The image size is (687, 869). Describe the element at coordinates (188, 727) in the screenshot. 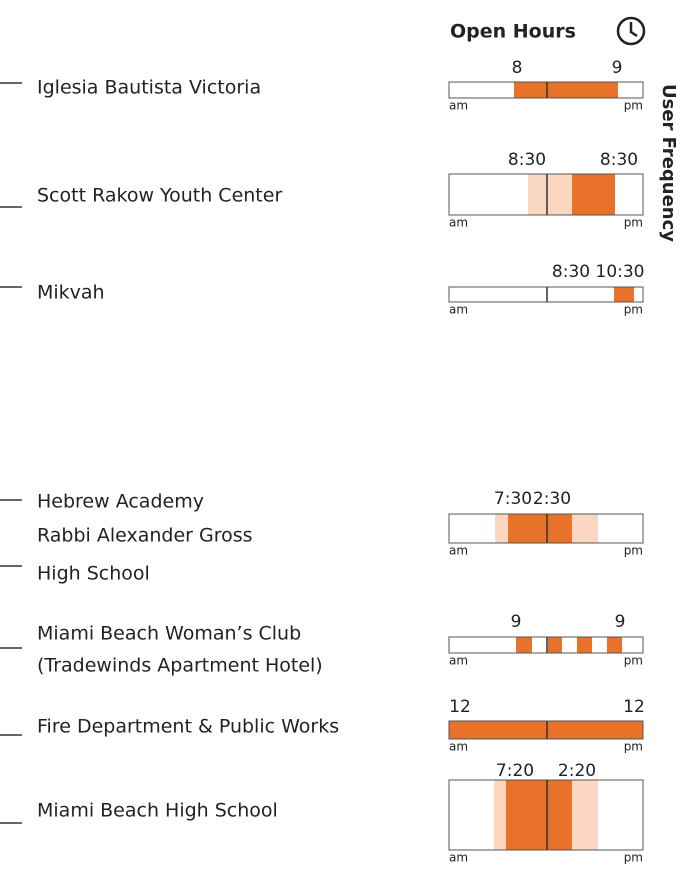

I see `place-name: Fire Department & Public Works` at that location.